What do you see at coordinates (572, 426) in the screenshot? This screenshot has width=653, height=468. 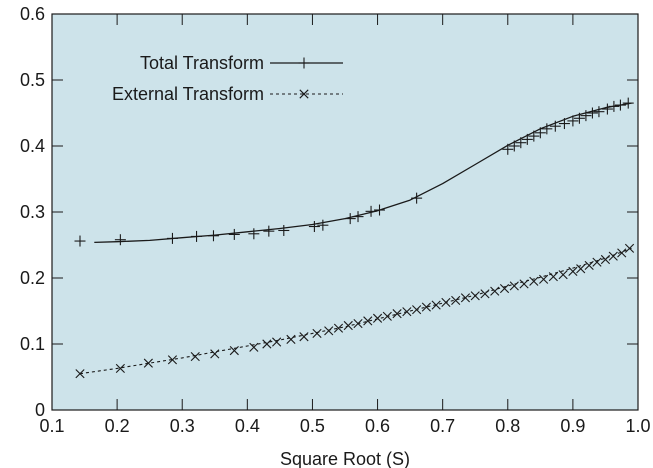 I see `x-tick-label: 0.9` at bounding box center [572, 426].